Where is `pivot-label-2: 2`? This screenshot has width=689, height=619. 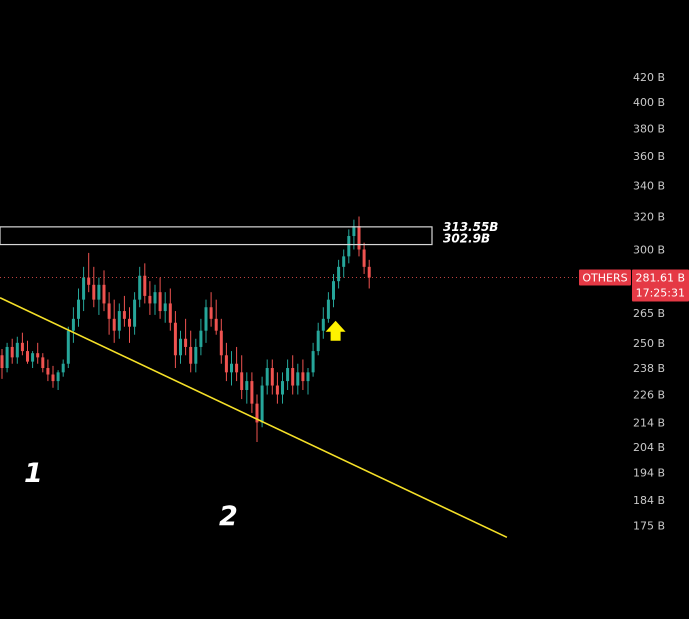 pivot-label-2: 2 is located at coordinates (228, 516).